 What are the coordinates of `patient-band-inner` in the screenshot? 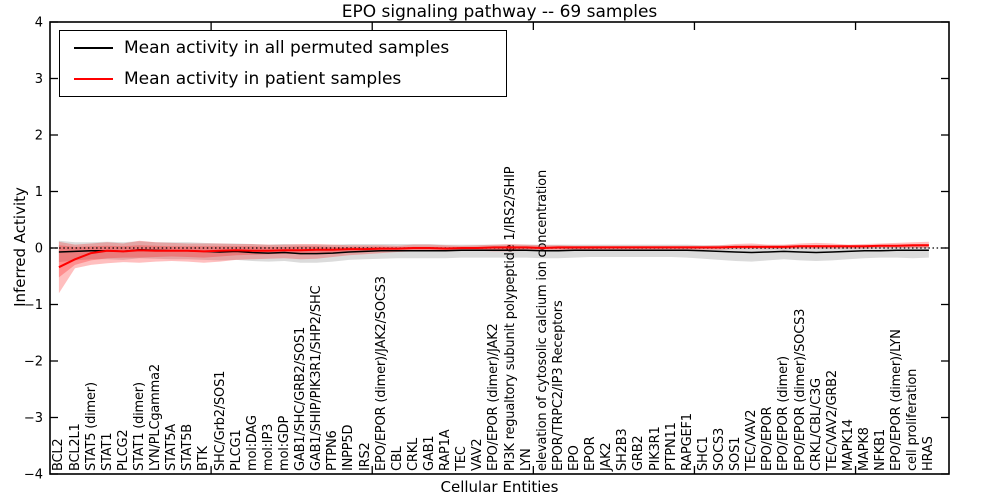 It's located at (493, 261).